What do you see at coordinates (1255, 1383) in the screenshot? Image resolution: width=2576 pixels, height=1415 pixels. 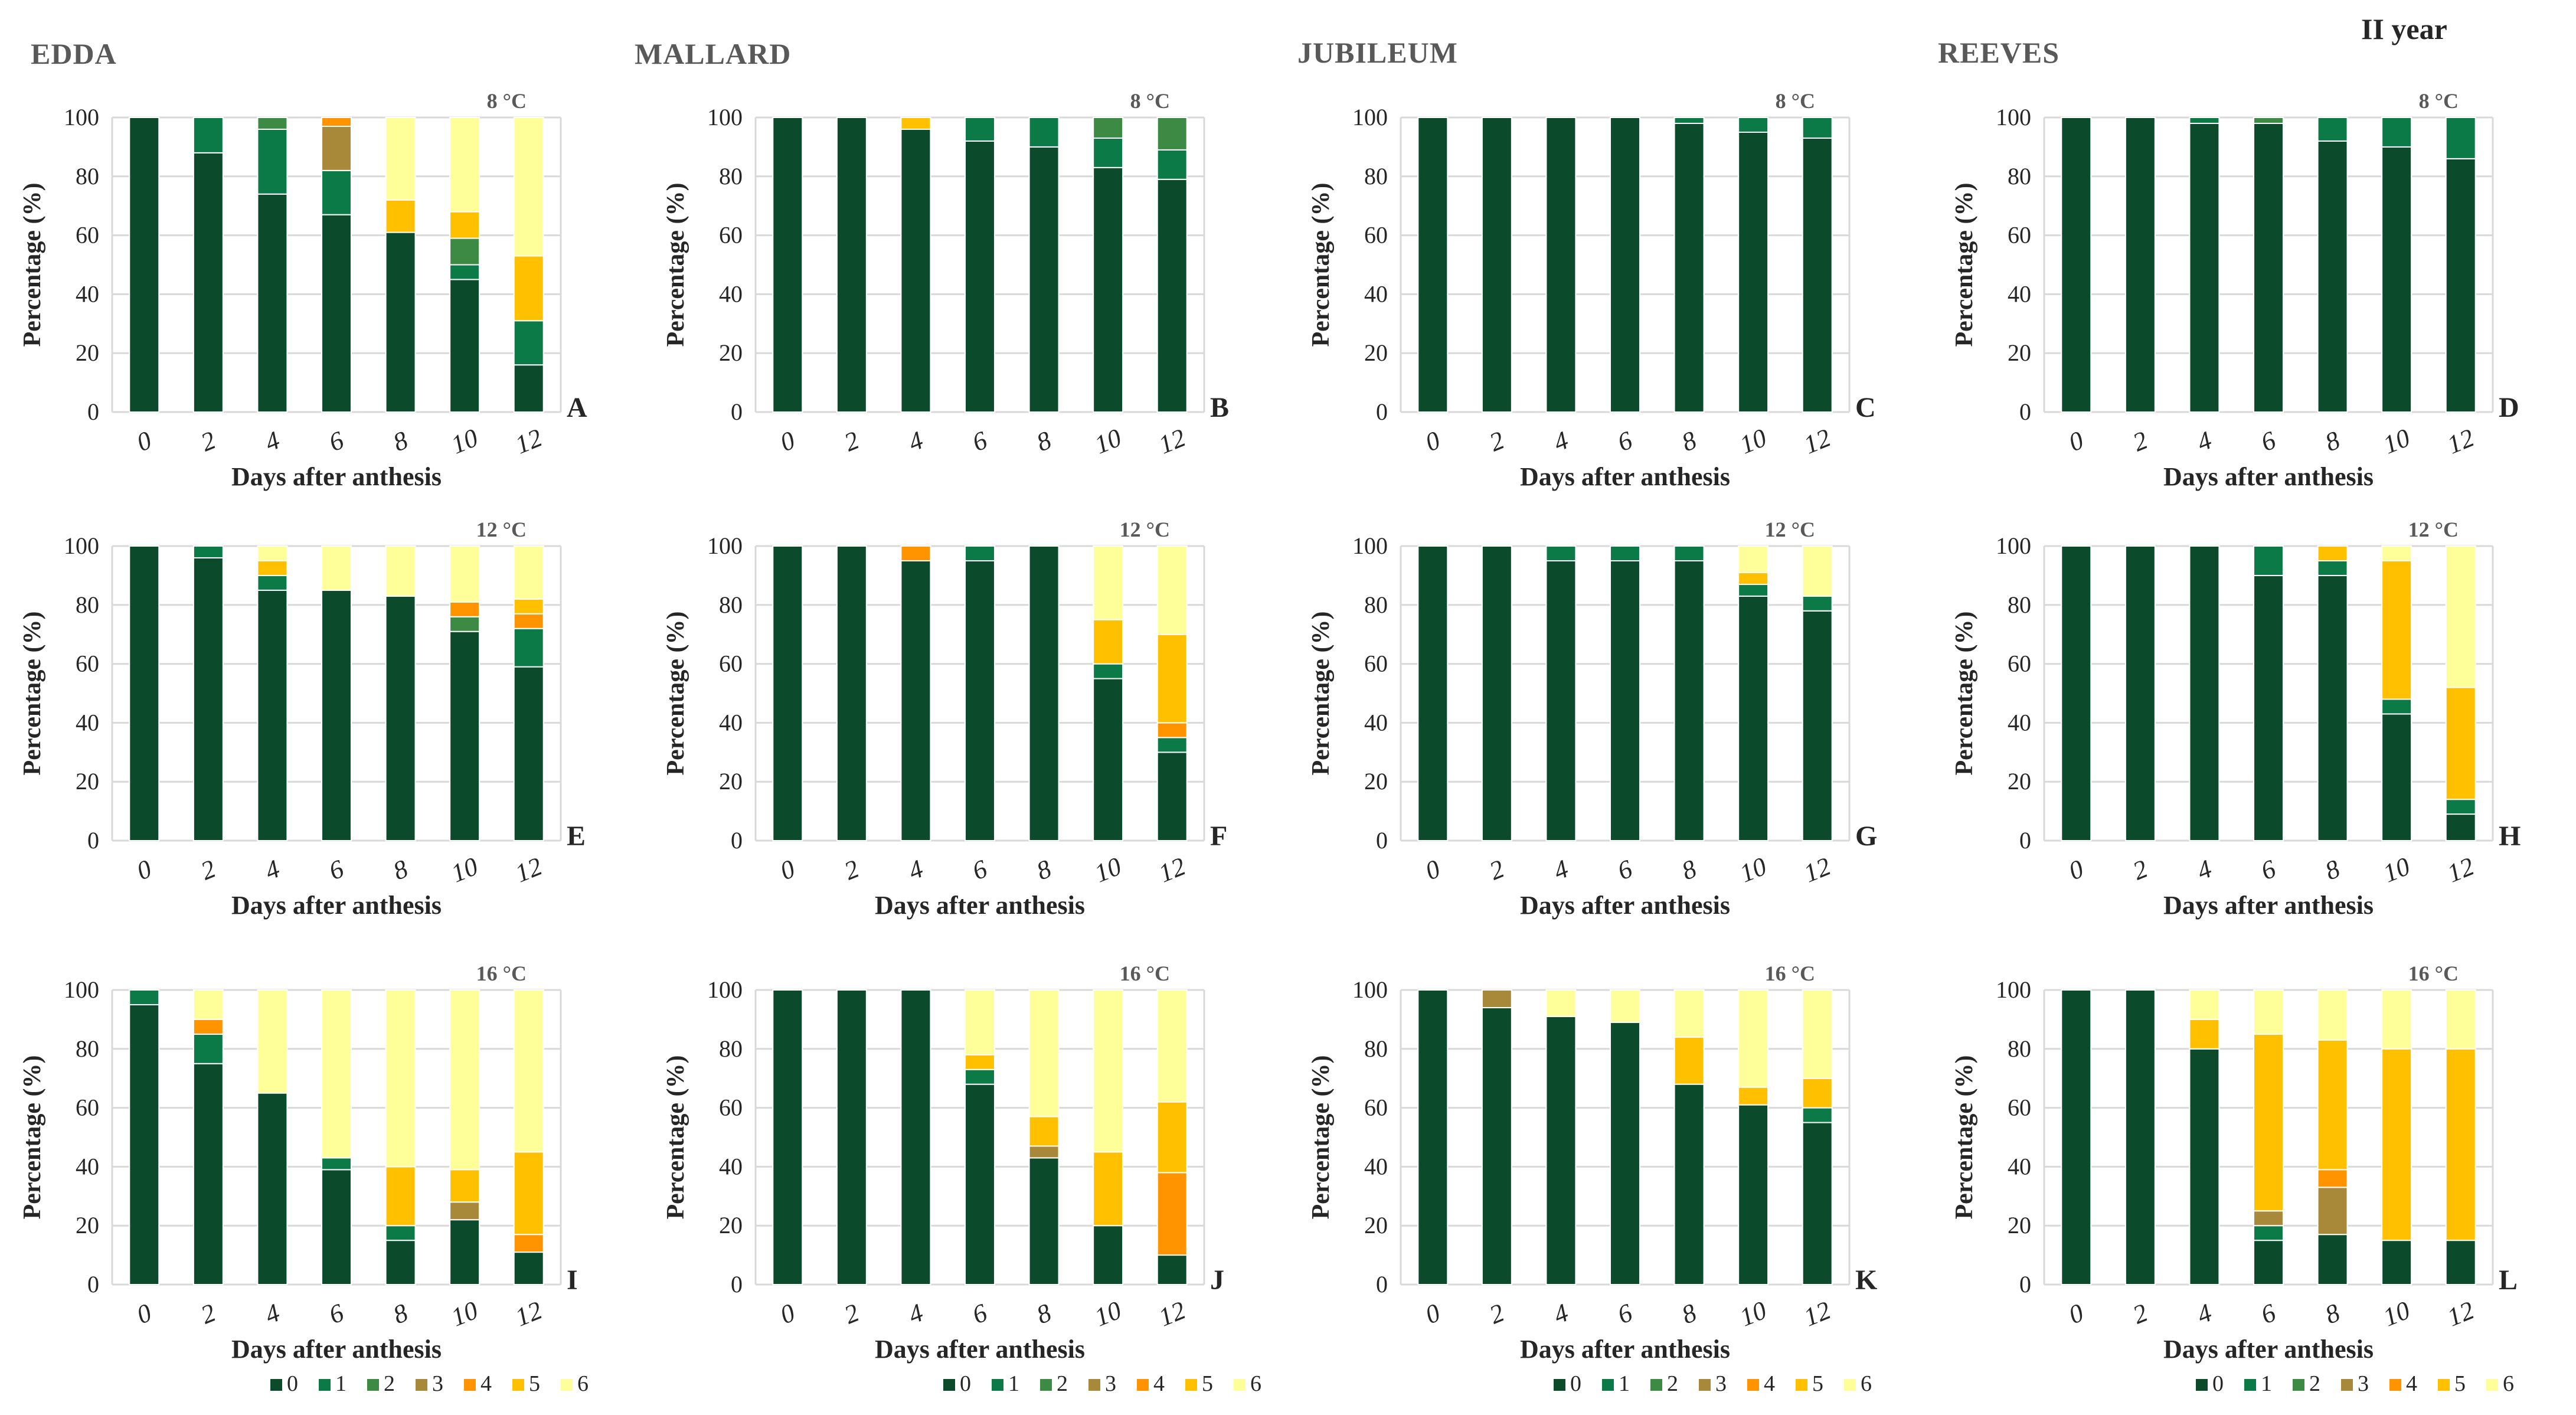 I see `legend-label: 6` at bounding box center [1255, 1383].